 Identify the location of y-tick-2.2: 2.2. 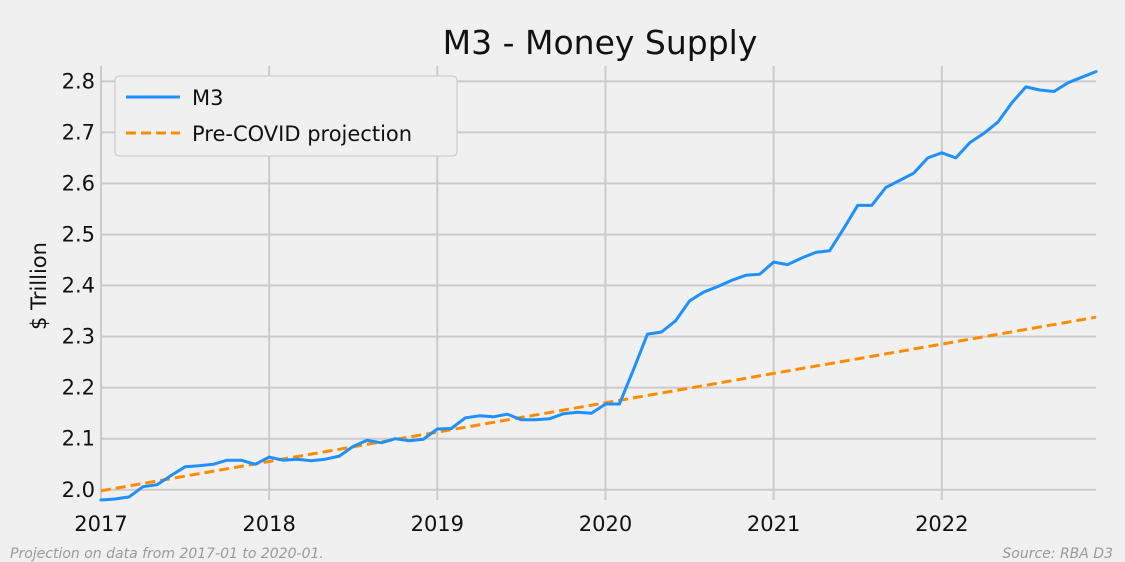
(78, 388).